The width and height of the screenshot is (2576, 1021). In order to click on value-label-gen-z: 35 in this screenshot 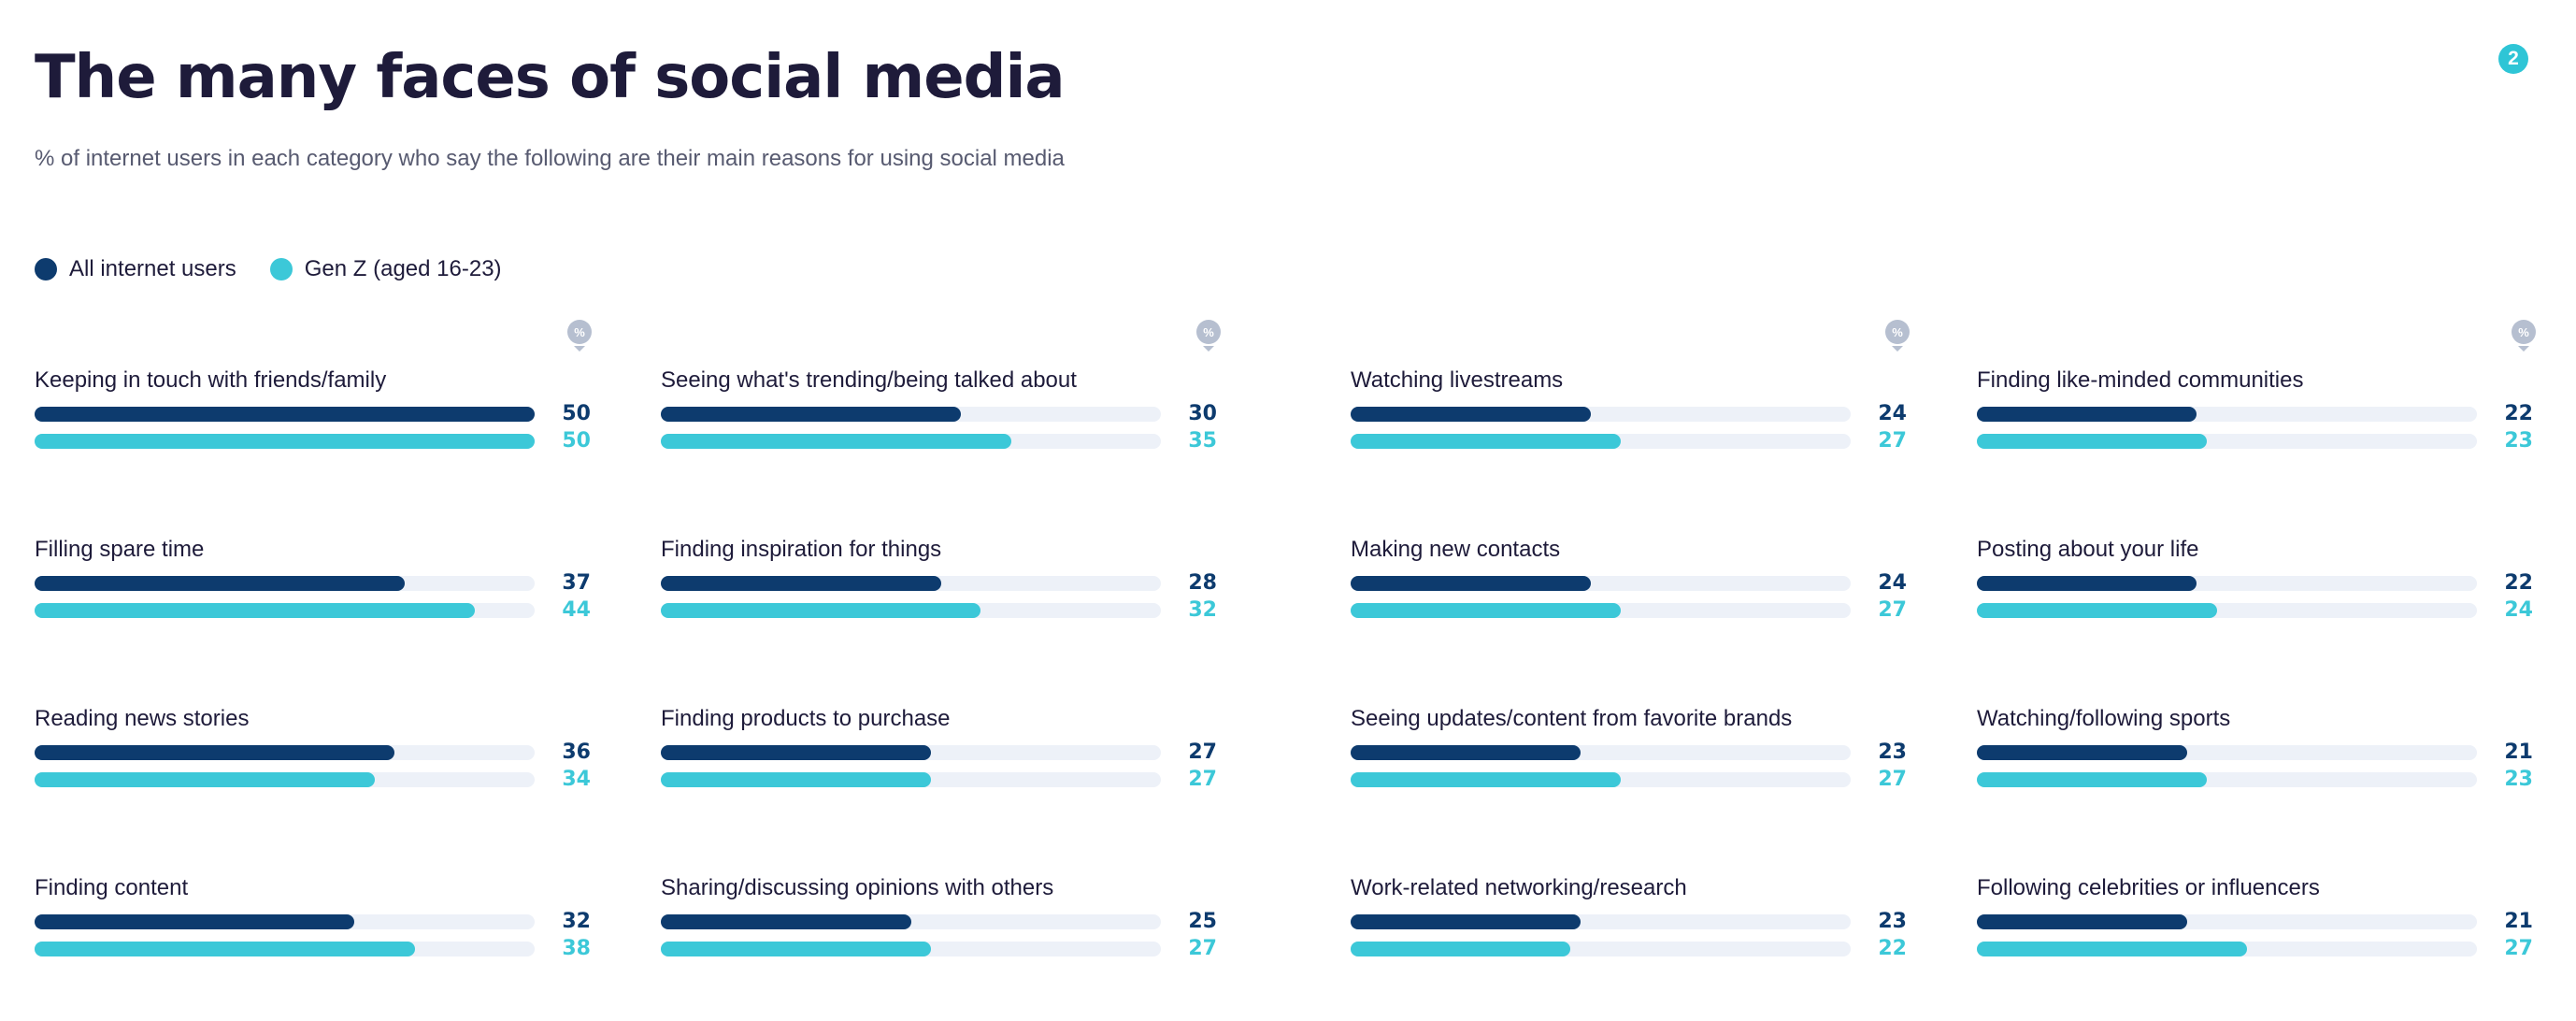, I will do `click(1202, 441)`.